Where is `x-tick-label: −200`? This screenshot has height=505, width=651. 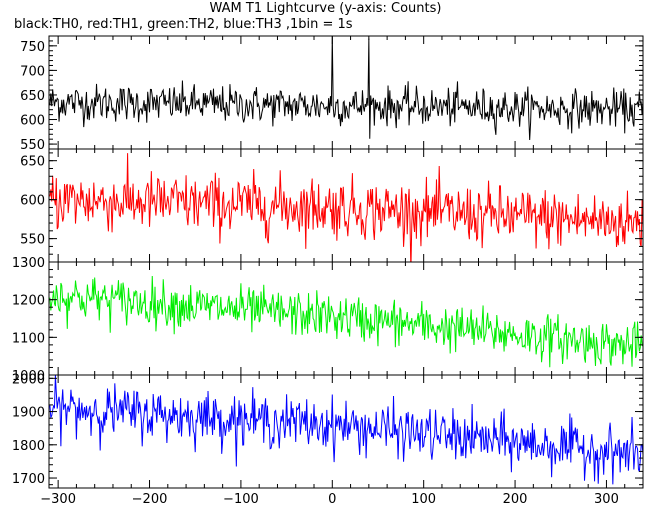 x-tick-label: −200 is located at coordinates (150, 498).